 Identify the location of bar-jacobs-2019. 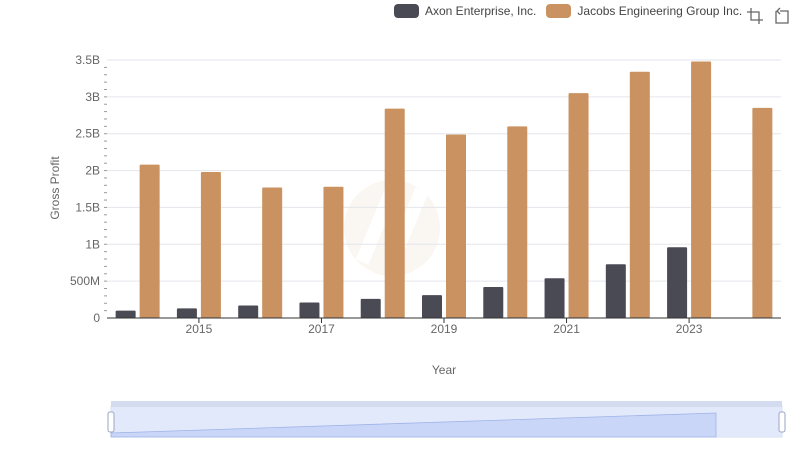
(456, 226).